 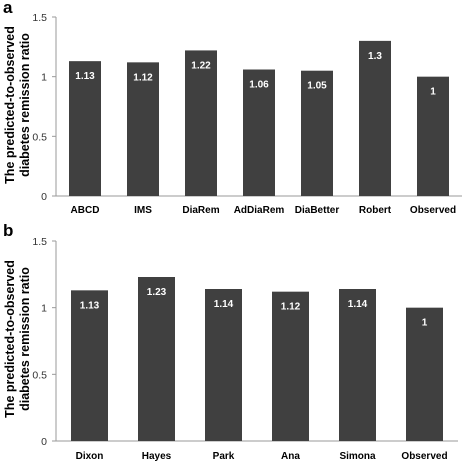 What do you see at coordinates (201, 65) in the screenshot?
I see `panel-a-data-label: 1.22` at bounding box center [201, 65].